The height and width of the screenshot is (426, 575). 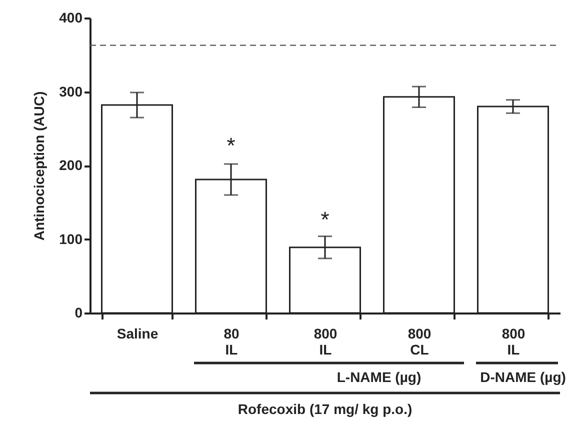 I want to click on y-tick-label: 0, so click(x=78, y=312).